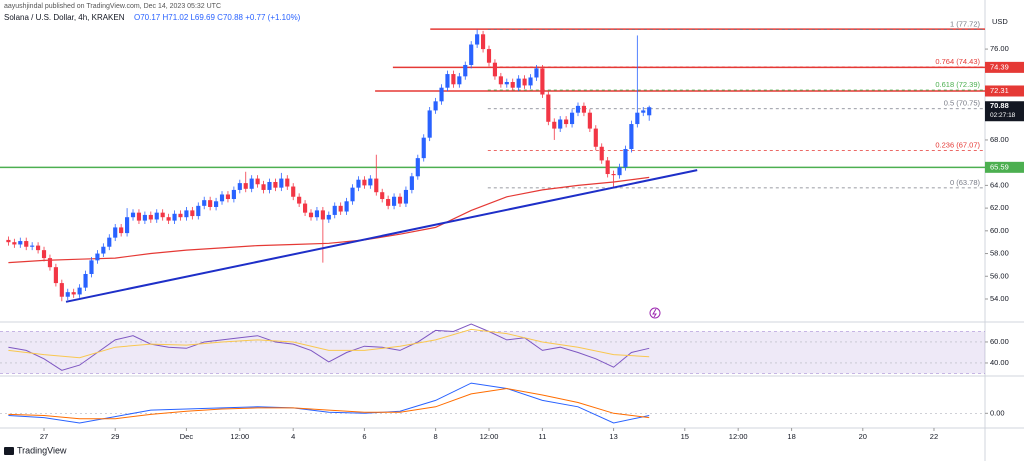 This screenshot has height=461, width=1024. What do you see at coordinates (957, 61) in the screenshot?
I see `fib-label: 0.764 (74.43)` at bounding box center [957, 61].